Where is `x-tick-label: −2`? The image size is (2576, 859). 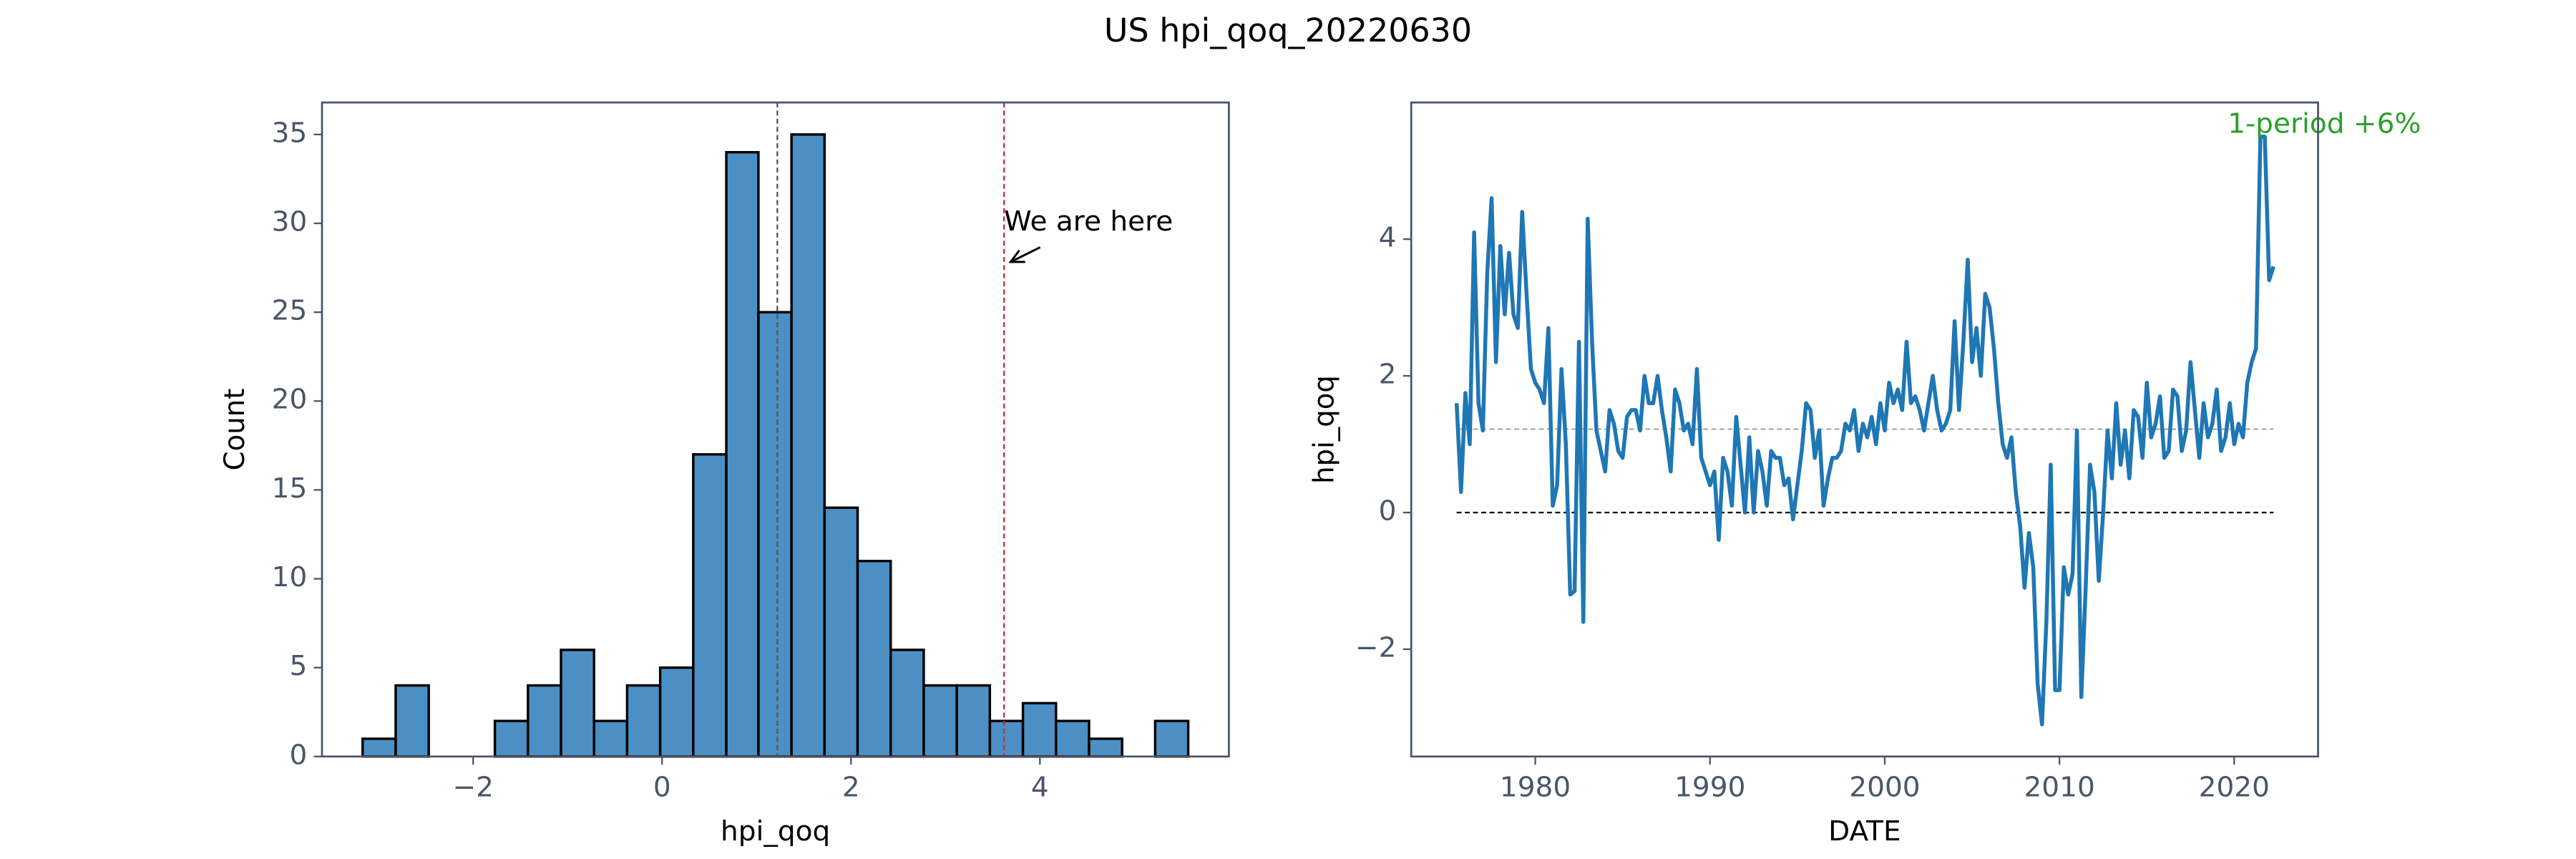 x-tick-label: −2 is located at coordinates (473, 788).